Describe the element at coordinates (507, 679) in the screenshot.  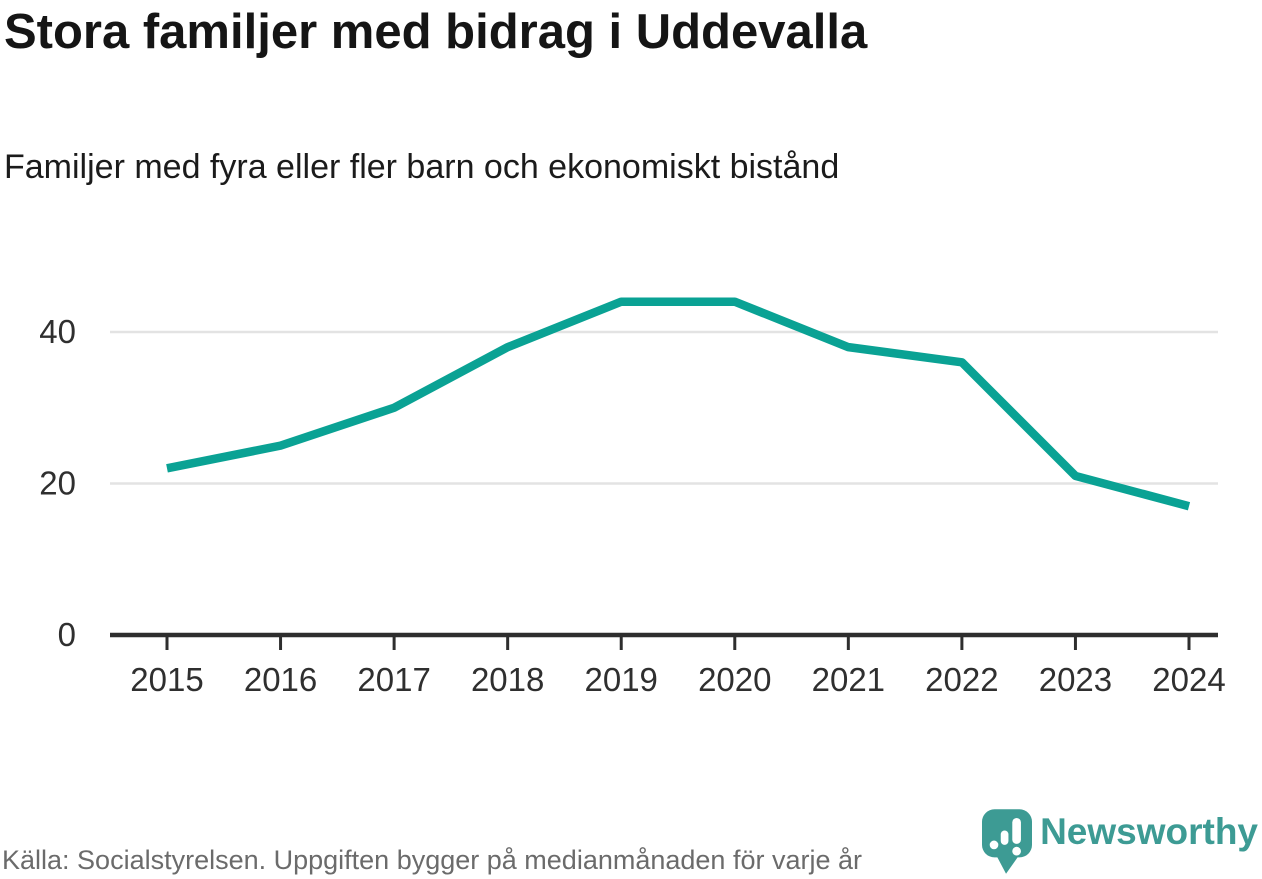
I see `x-tick-label: 2018` at that location.